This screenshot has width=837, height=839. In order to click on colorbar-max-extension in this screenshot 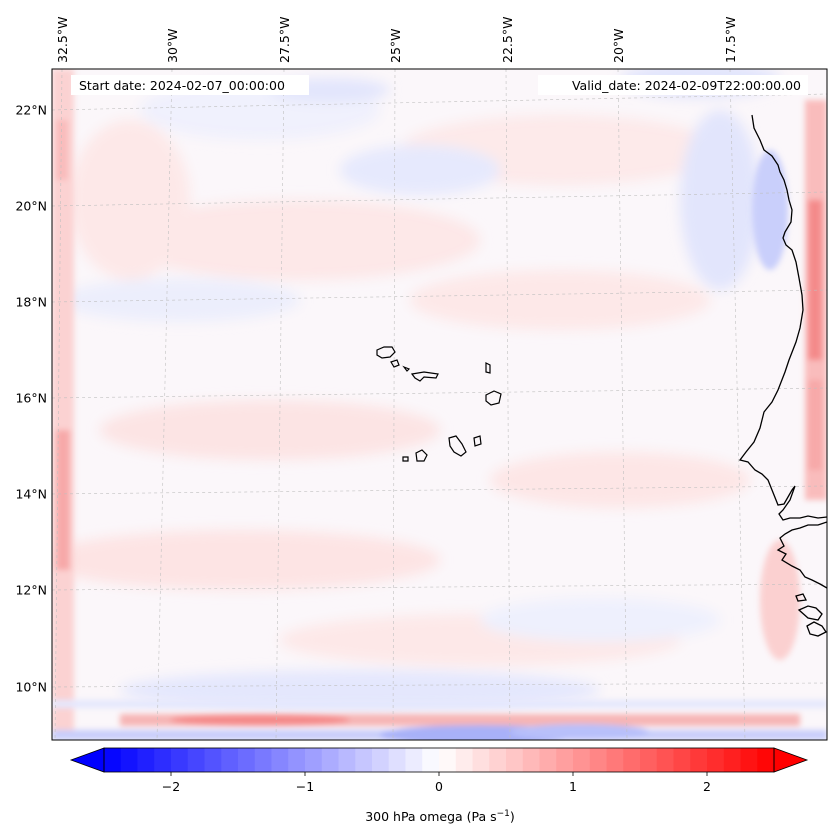, I will do `click(791, 760)`.